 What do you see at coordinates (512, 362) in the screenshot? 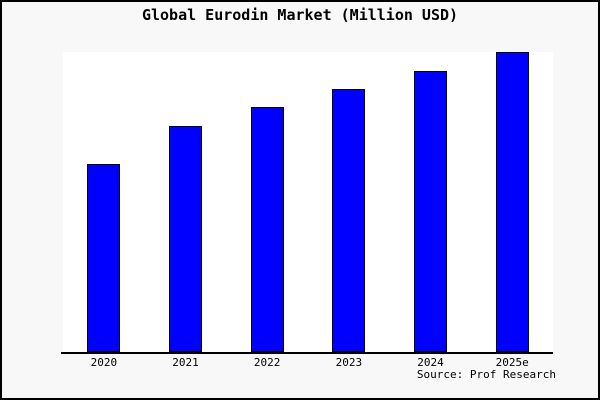
I see `x-tick-label-2025e: 2025e` at bounding box center [512, 362].